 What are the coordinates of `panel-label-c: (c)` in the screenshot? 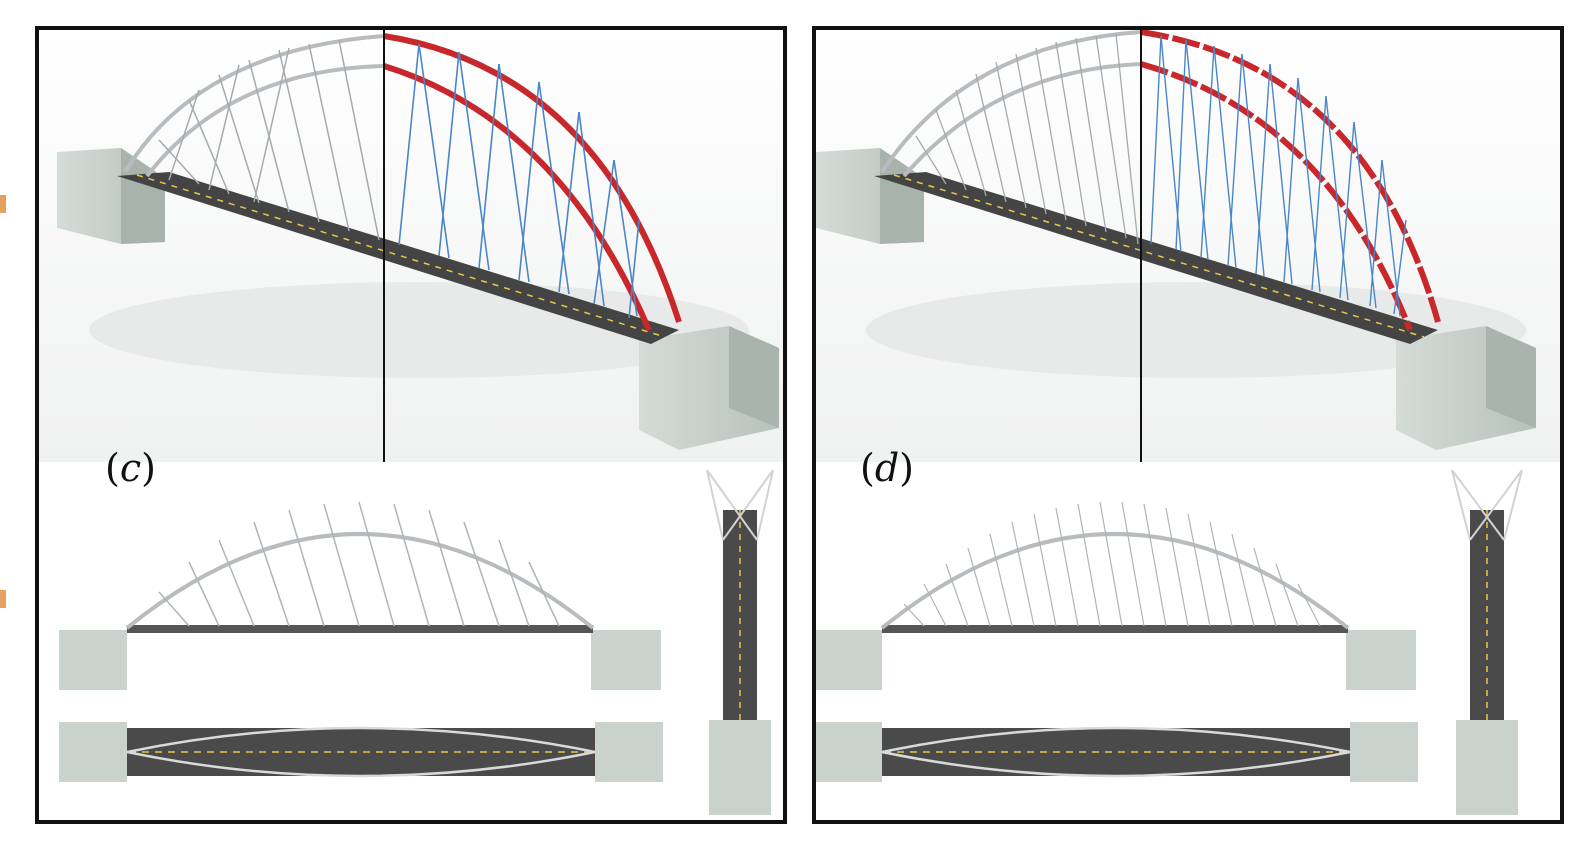 It's located at (130, 468).